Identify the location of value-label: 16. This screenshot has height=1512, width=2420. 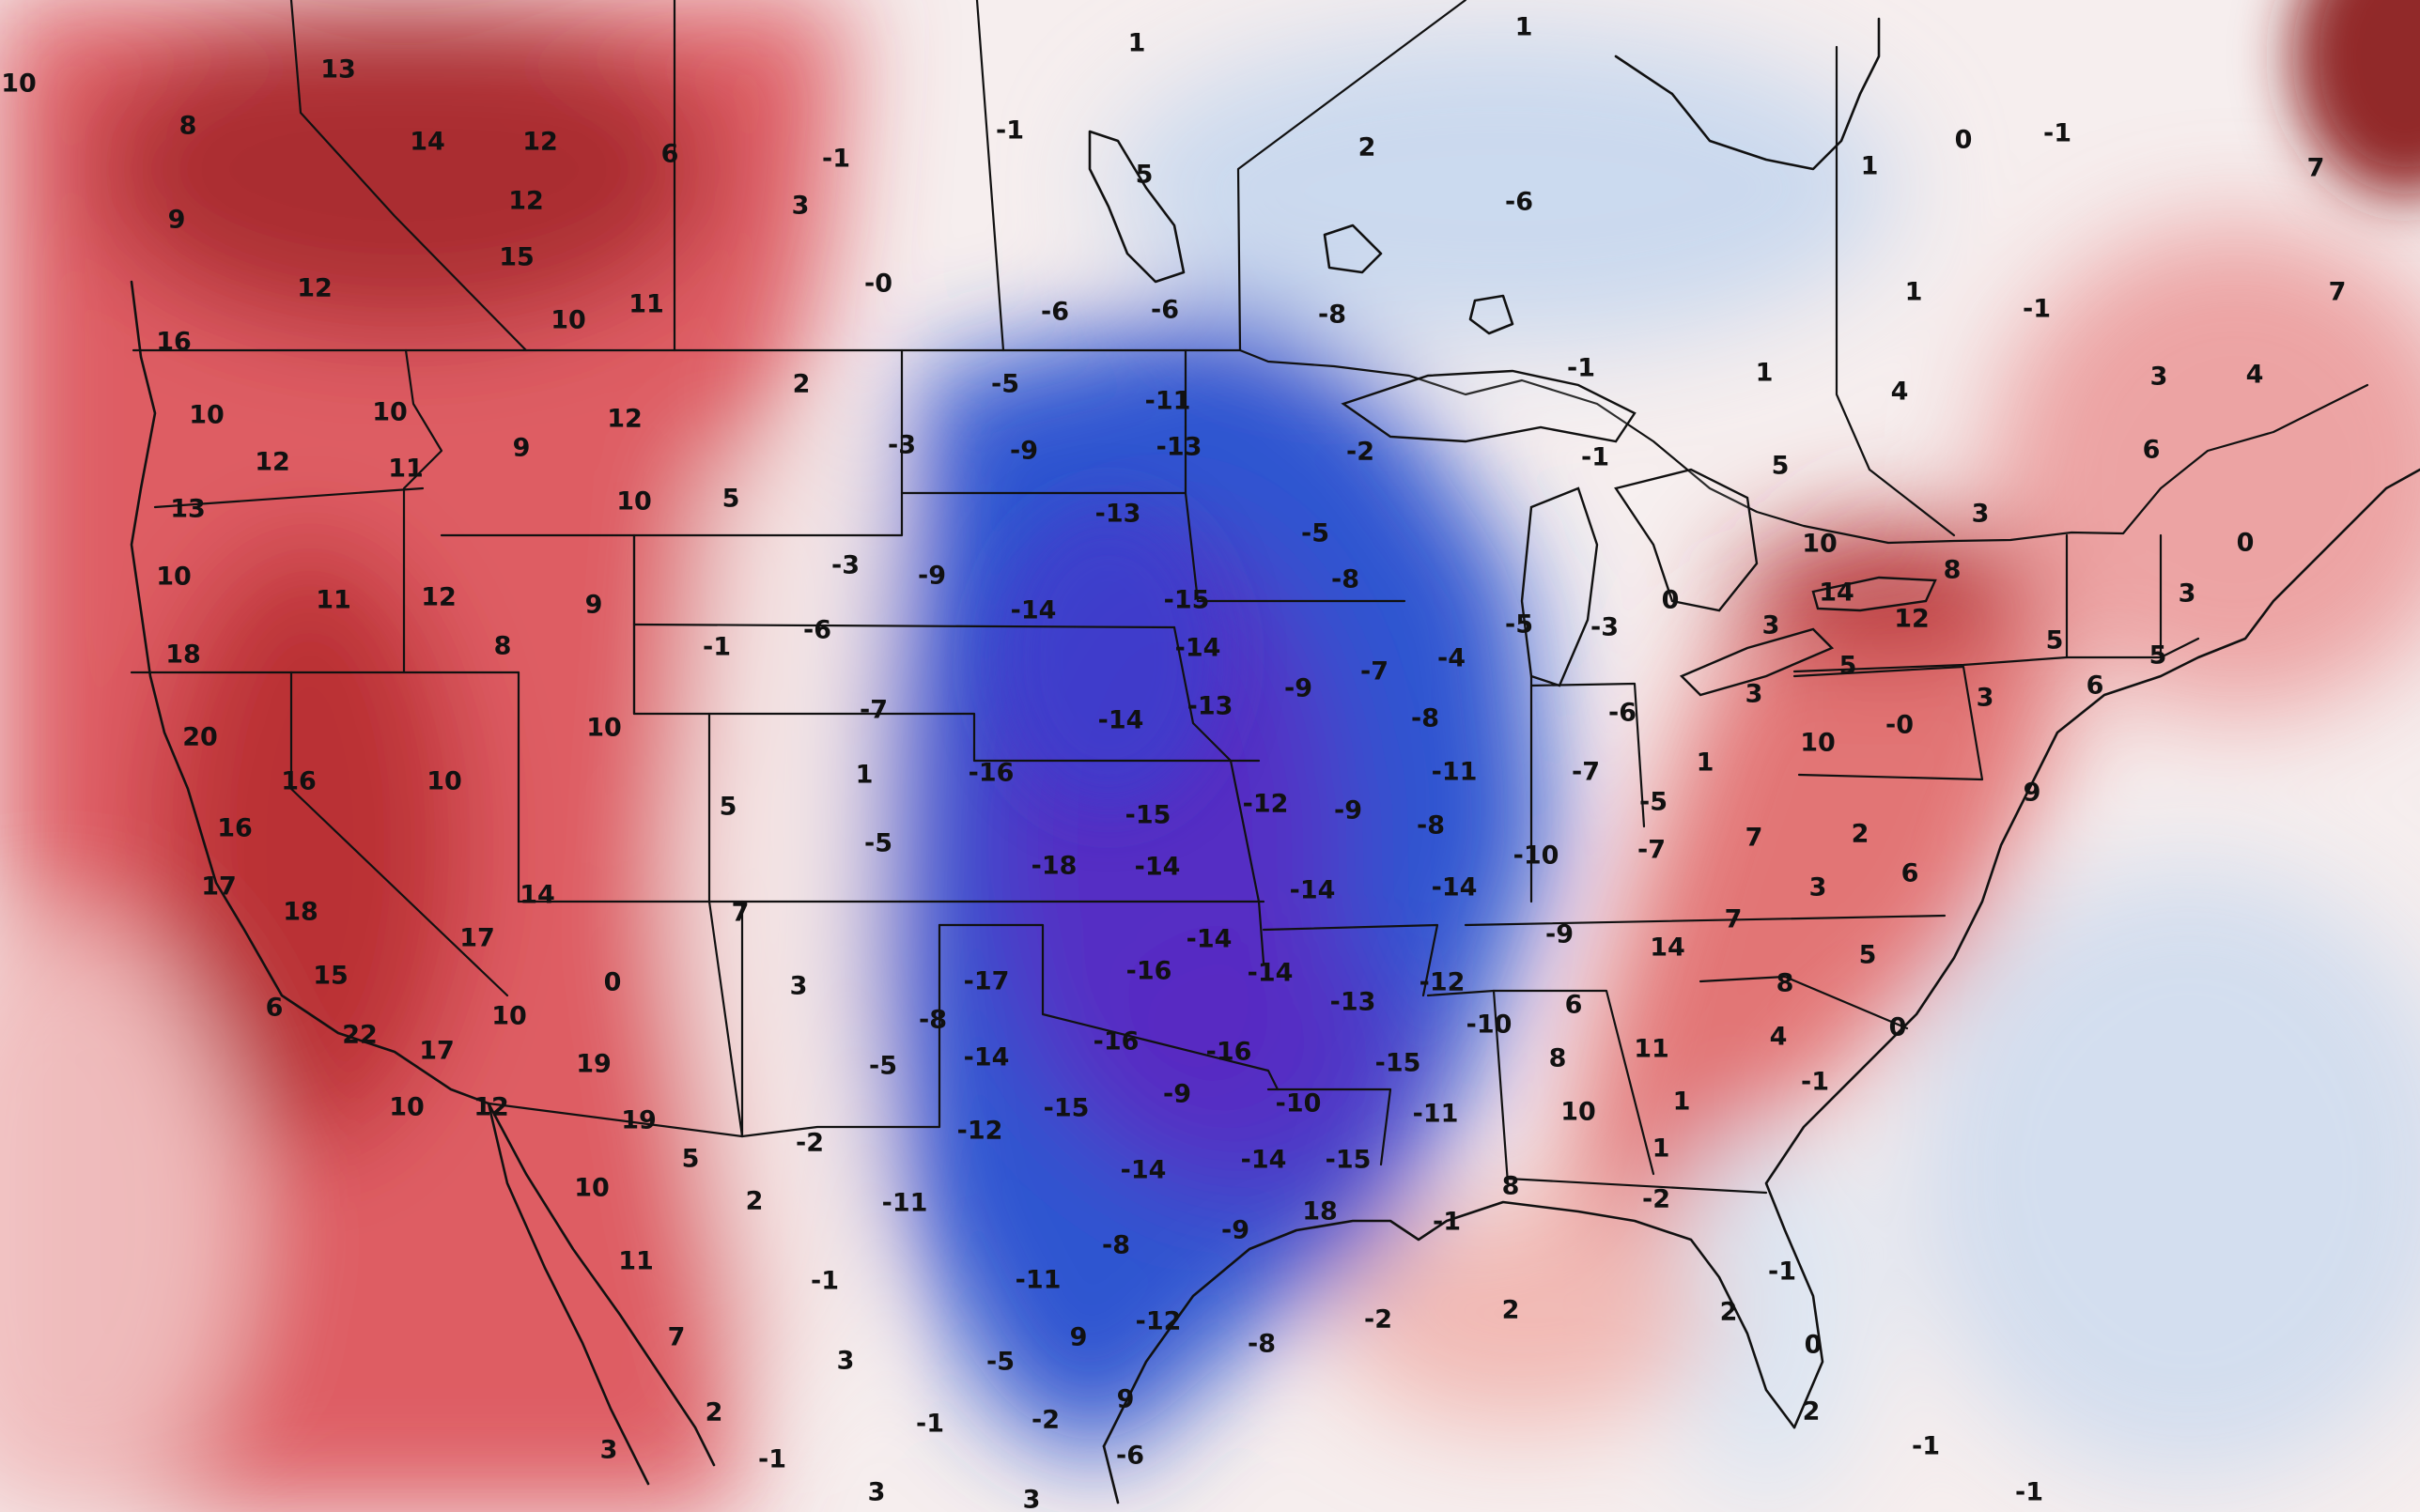
(299, 782).